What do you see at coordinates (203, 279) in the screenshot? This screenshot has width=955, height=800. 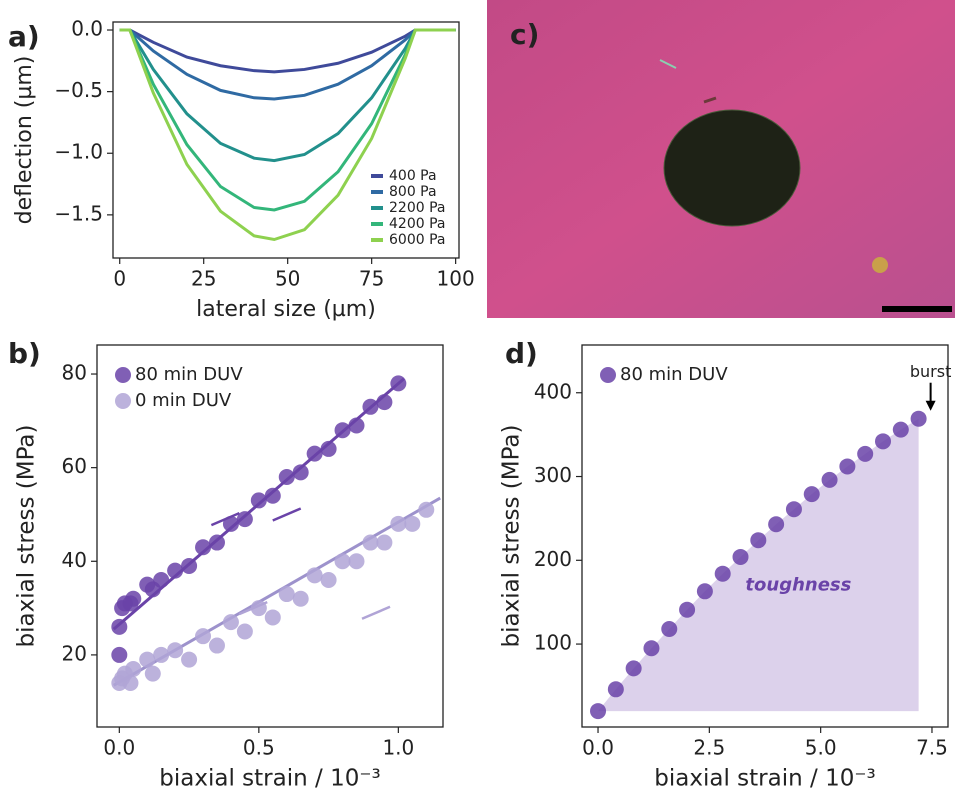 I see `x-tick-label: 25` at bounding box center [203, 279].